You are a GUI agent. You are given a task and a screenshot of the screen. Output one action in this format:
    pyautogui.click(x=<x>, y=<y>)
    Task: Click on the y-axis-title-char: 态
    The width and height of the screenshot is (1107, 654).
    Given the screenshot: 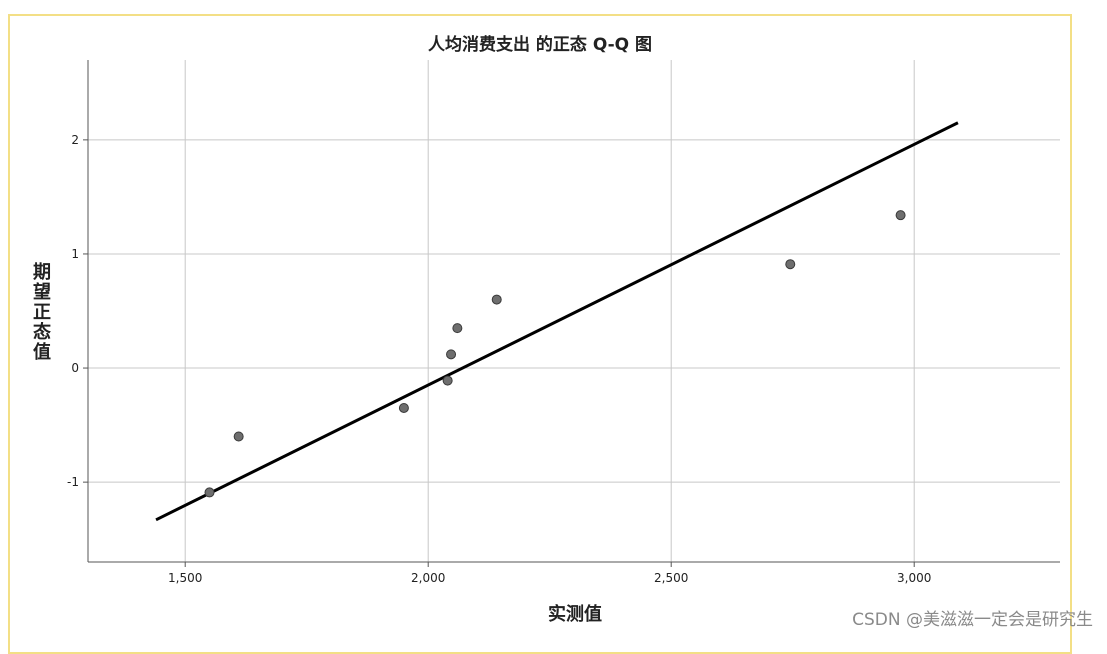 What is the action you would take?
    pyautogui.click(x=42, y=332)
    